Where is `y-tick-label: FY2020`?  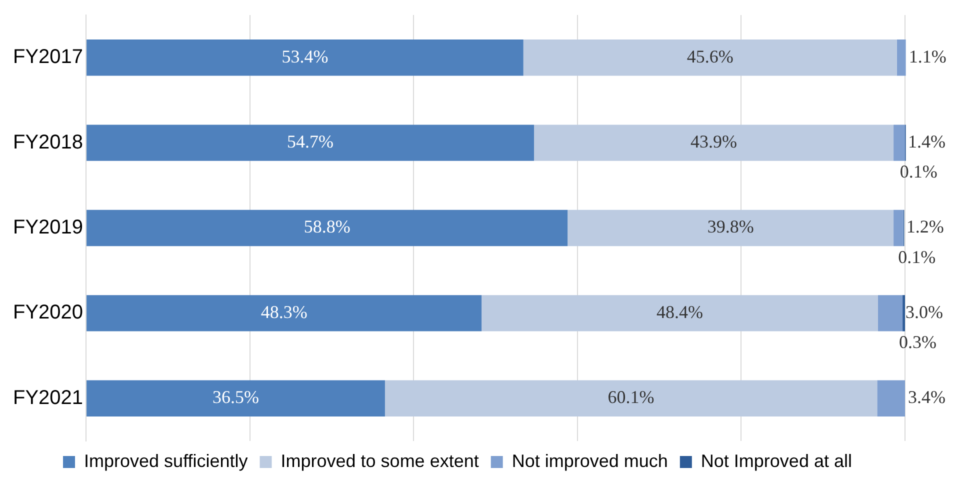
y-tick-label: FY2020 is located at coordinates (48, 313).